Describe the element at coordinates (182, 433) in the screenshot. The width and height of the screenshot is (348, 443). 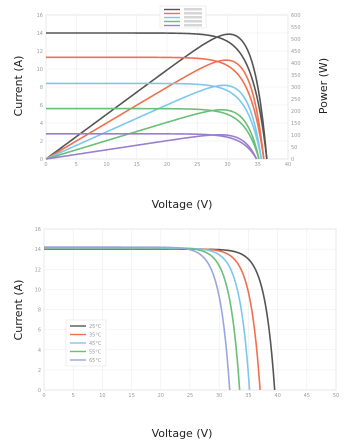
I see `chart2-xlabel: Voltage (V)` at that location.